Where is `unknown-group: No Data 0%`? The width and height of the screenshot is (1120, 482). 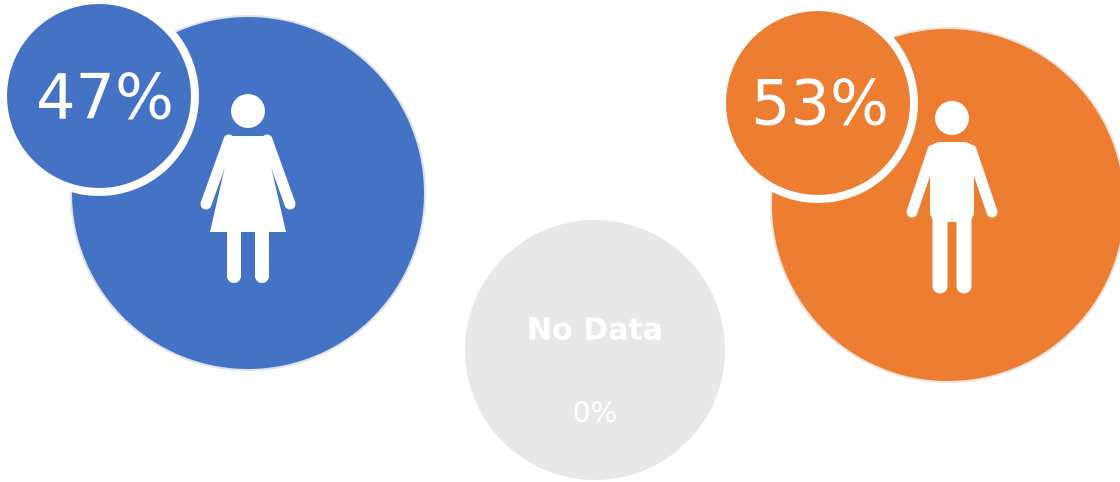
unknown-group: No Data 0% is located at coordinates (595, 350).